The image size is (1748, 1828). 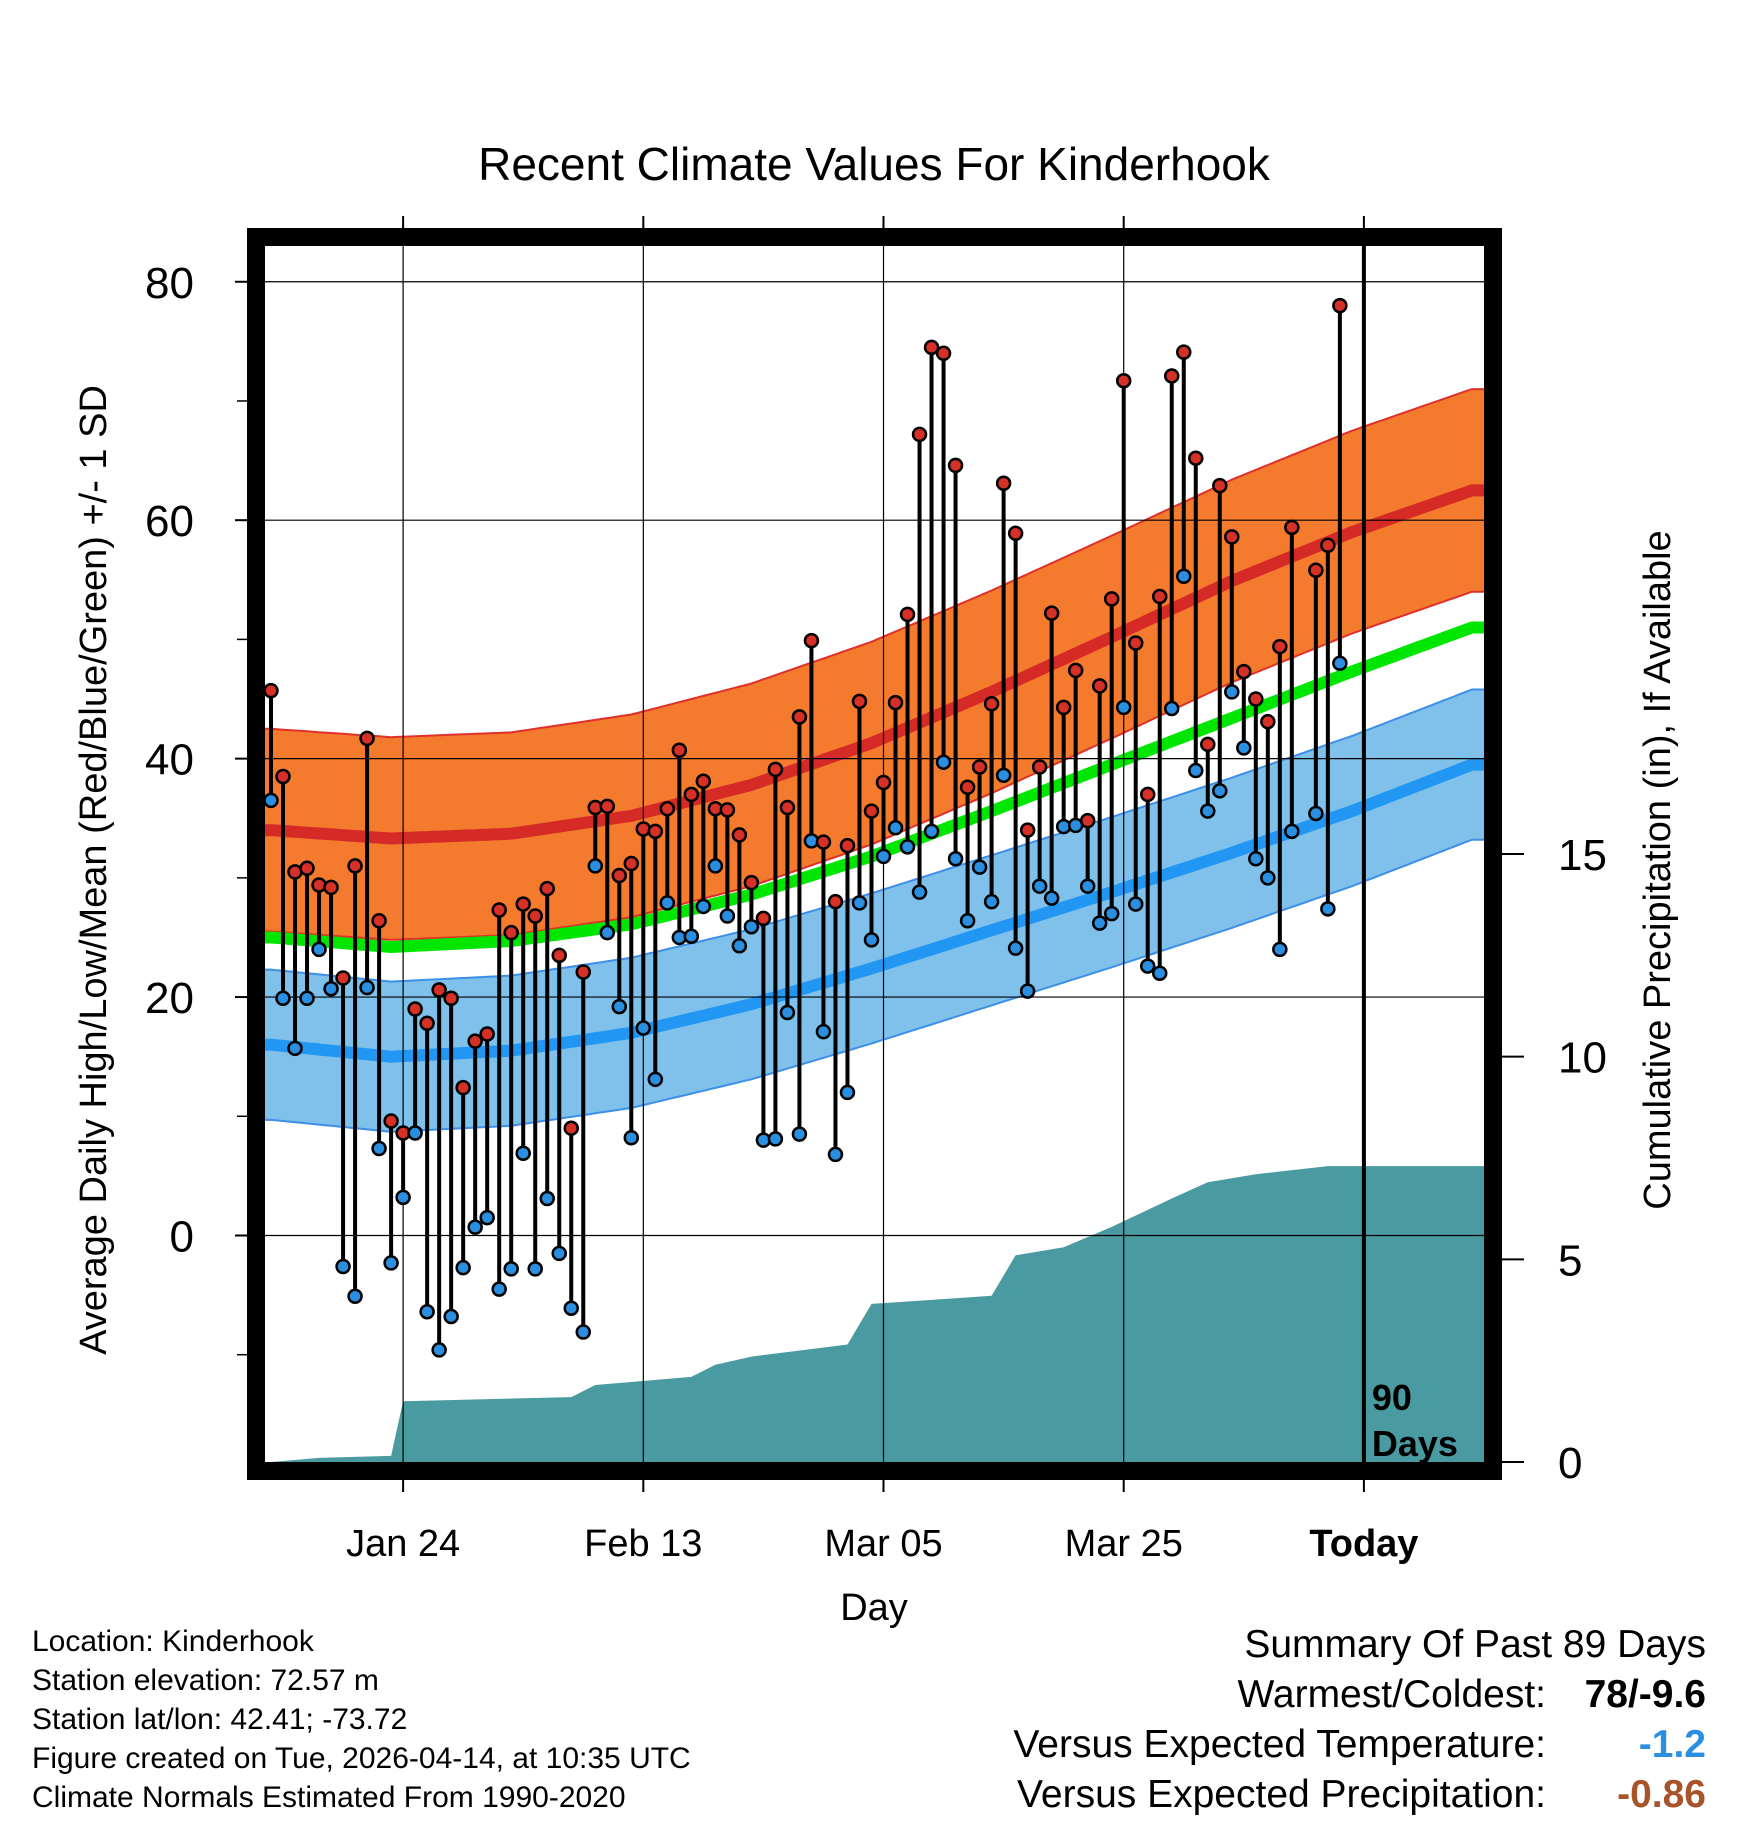 I want to click on precip-tick-label: 10, so click(x=1582, y=1058).